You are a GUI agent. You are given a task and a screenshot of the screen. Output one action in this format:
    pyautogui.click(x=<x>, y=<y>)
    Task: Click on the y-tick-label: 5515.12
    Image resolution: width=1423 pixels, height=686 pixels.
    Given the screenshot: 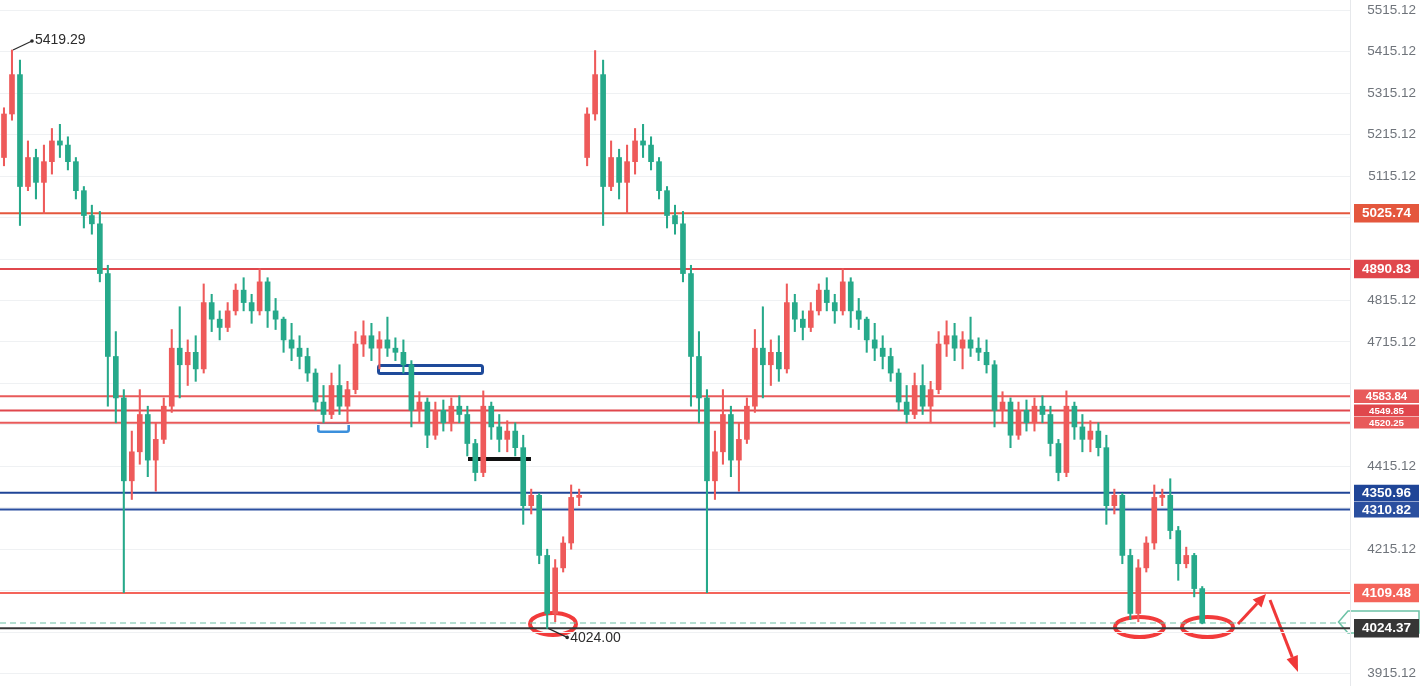 What is the action you would take?
    pyautogui.click(x=1391, y=10)
    